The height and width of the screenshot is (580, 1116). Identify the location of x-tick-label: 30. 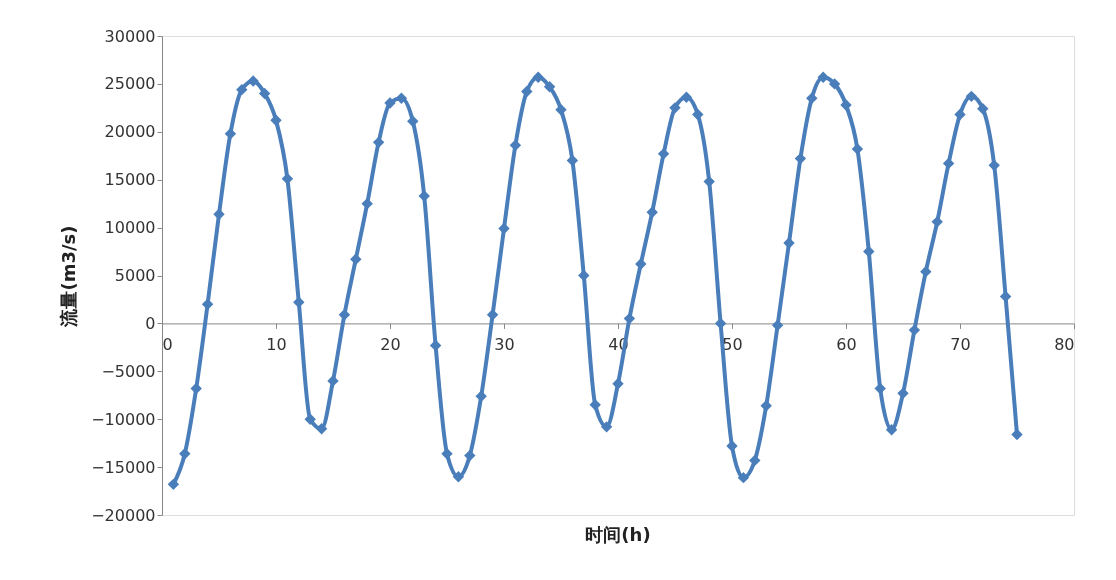
(504, 344).